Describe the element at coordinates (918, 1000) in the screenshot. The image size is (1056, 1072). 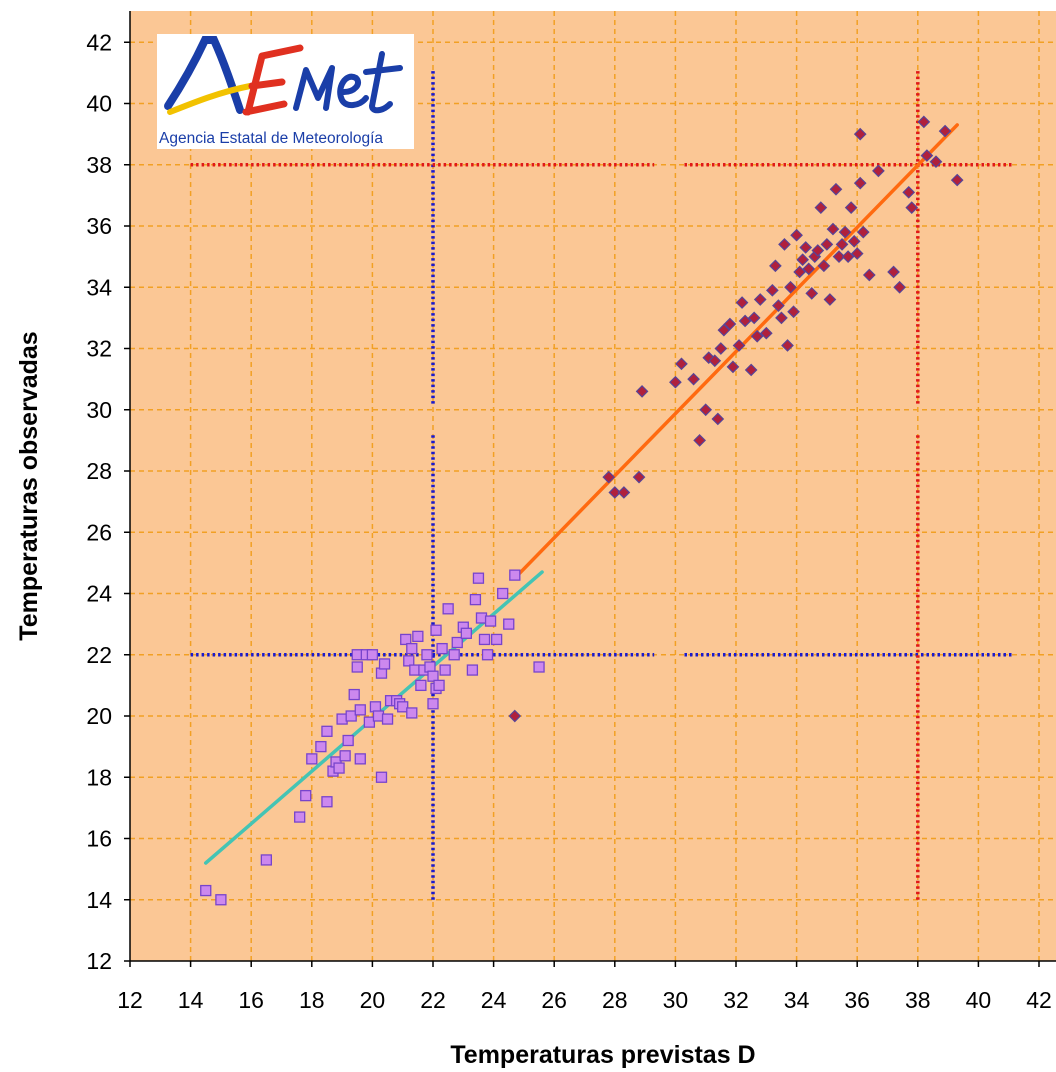
I see `x-tick-label-38: 38` at that location.